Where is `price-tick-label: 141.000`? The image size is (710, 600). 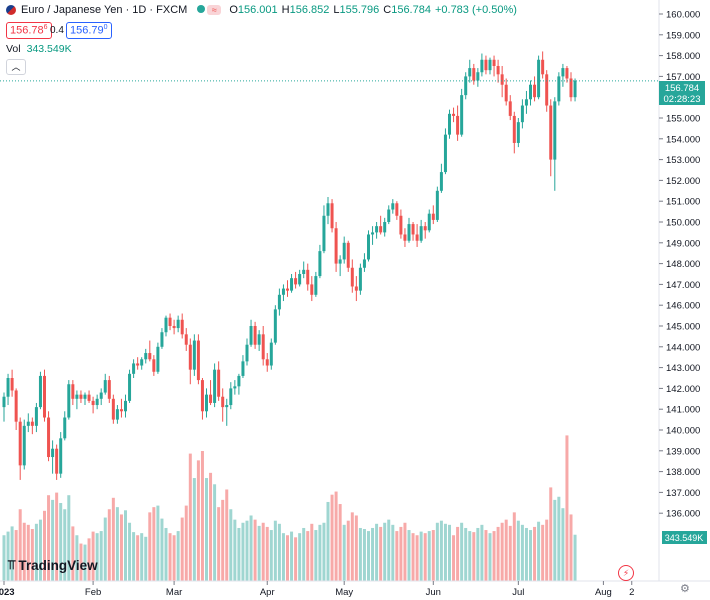
price-tick-label: 141.000 is located at coordinates (683, 410).